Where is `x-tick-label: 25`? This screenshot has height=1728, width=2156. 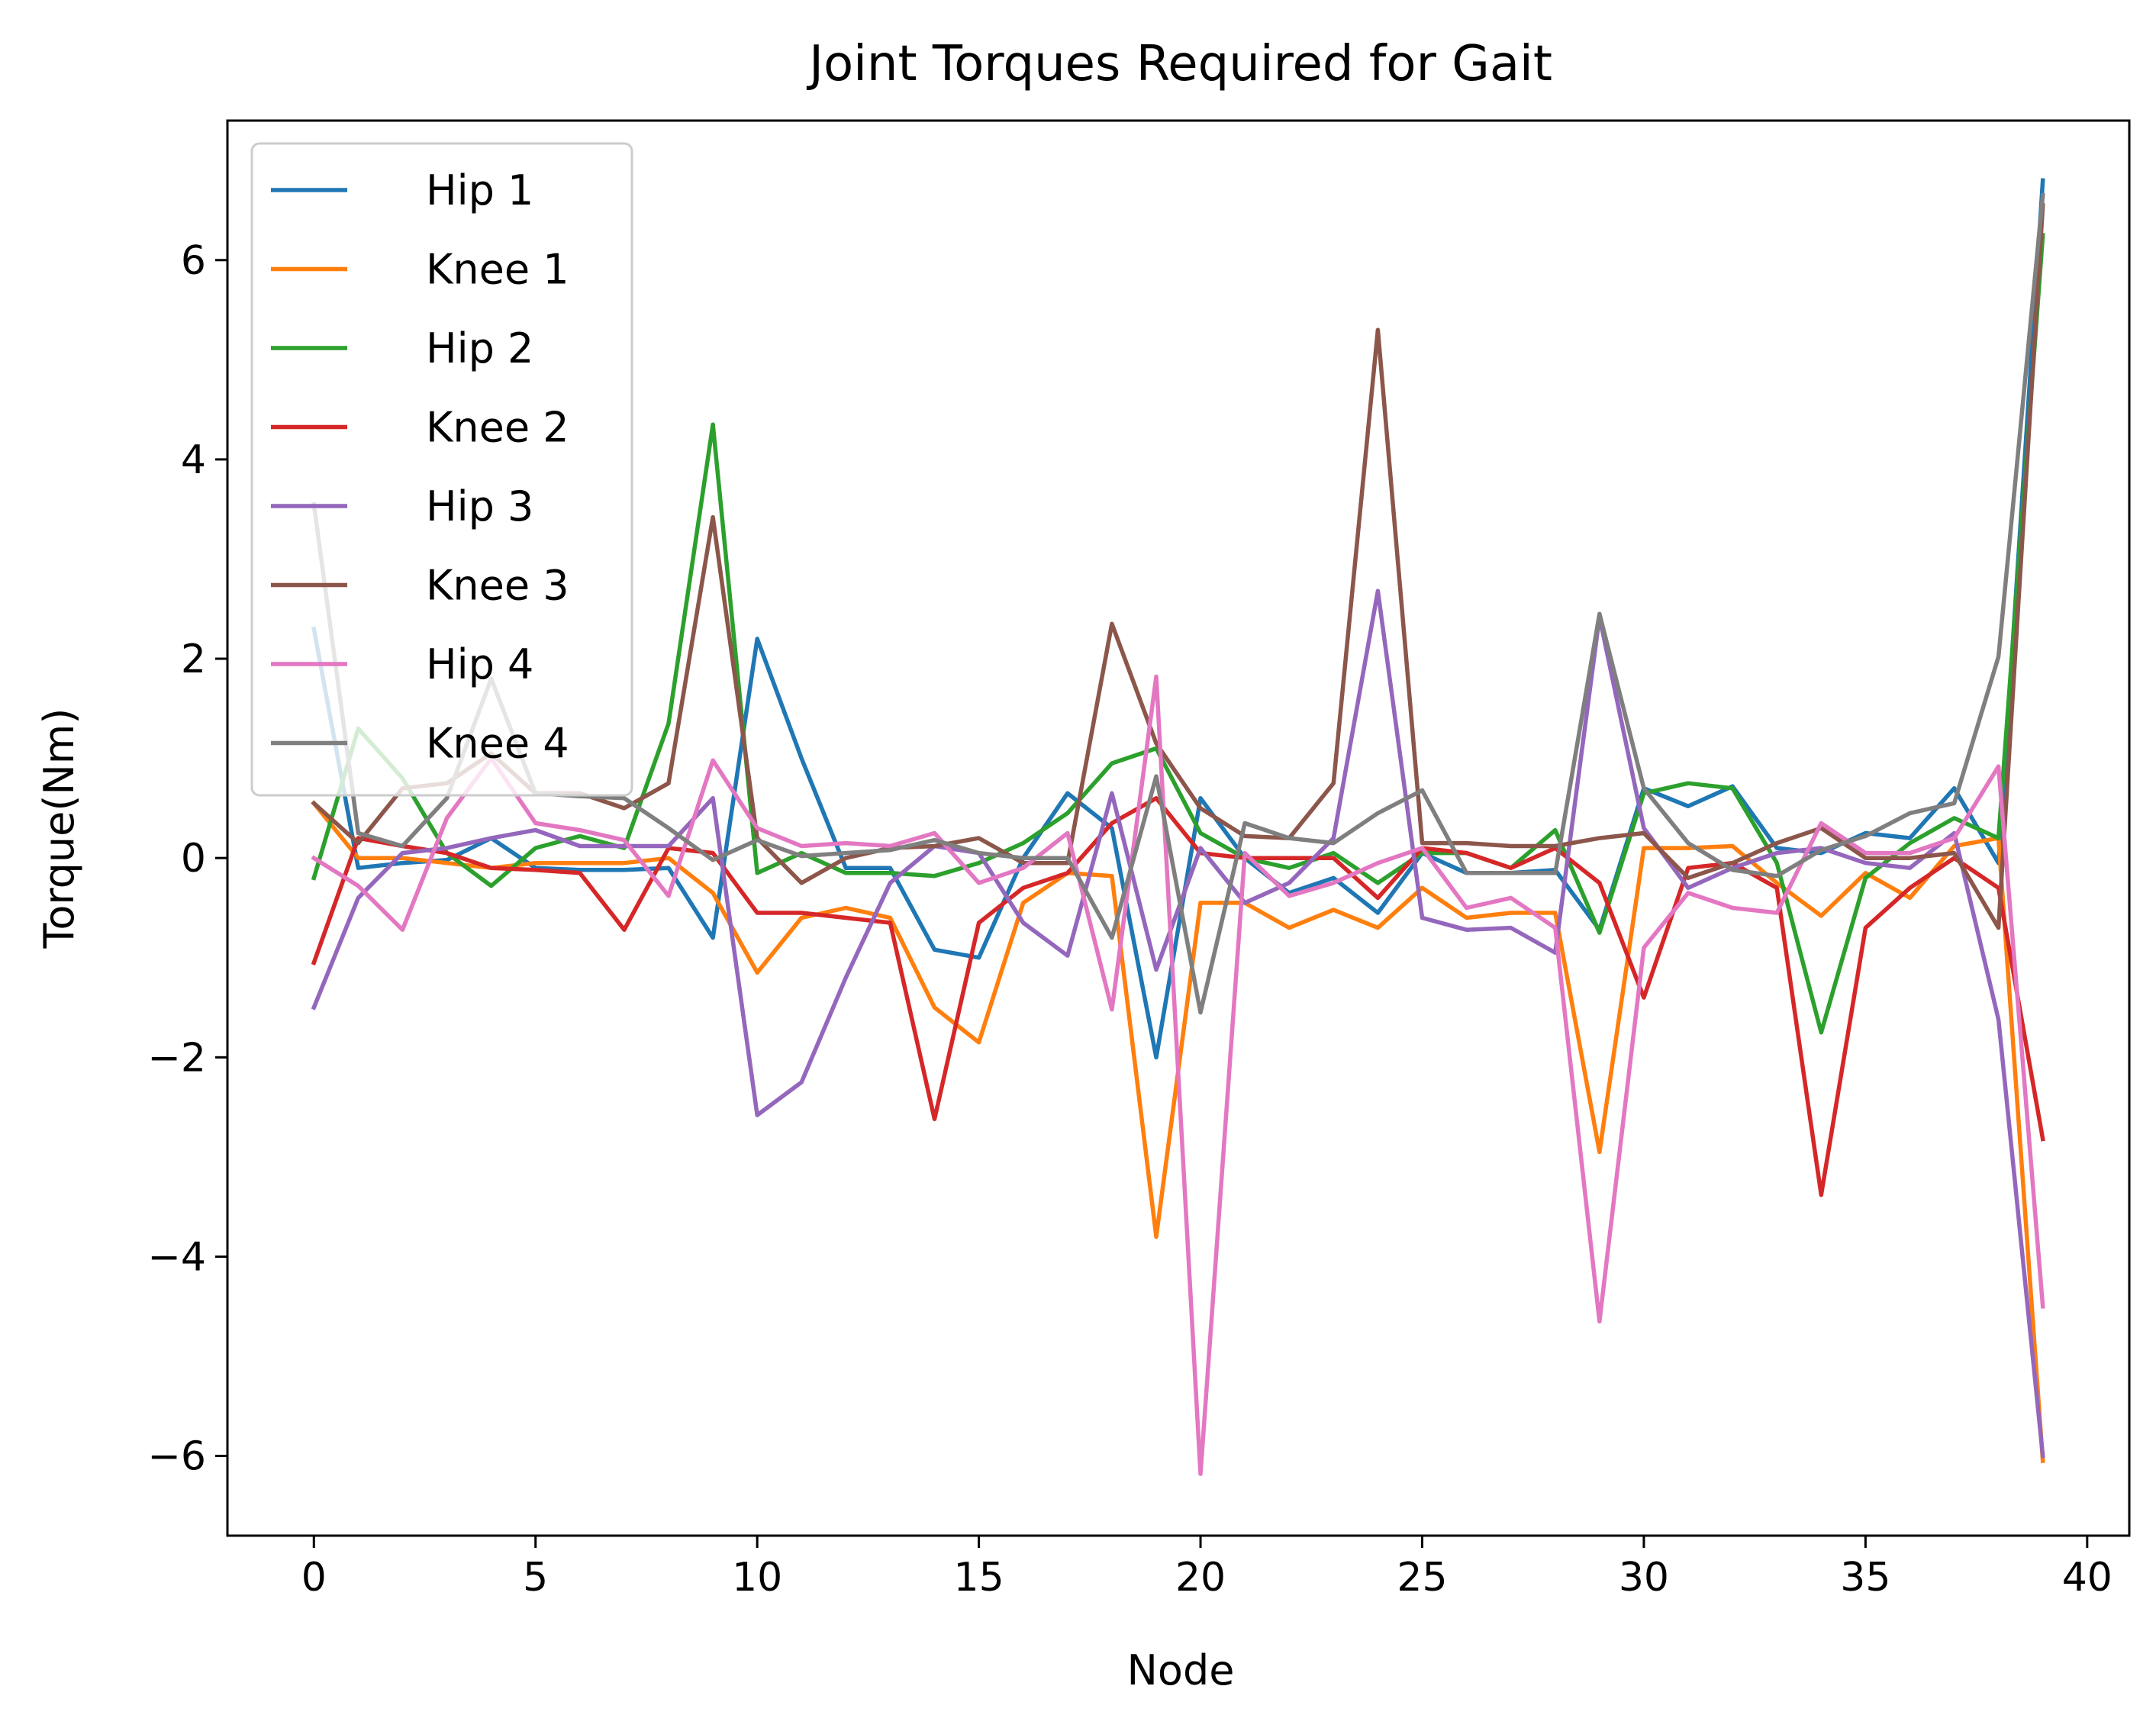
x-tick-label: 25 is located at coordinates (1422, 1578).